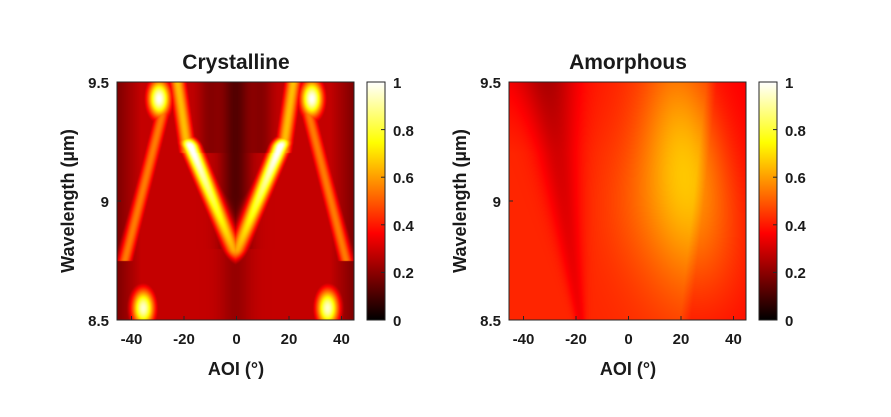 This screenshot has width=891, height=417. Describe the element at coordinates (628, 62) in the screenshot. I see `chart-title: Amorphous` at that location.